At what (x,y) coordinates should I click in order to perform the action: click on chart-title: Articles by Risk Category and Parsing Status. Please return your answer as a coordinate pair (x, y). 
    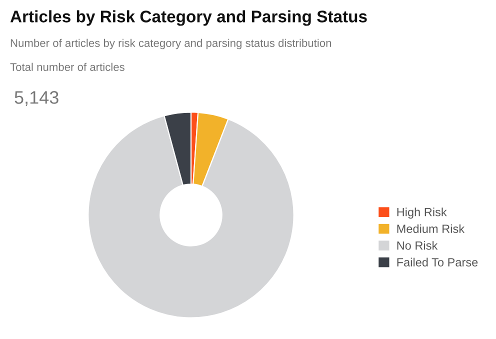
    Looking at the image, I should click on (188, 18).